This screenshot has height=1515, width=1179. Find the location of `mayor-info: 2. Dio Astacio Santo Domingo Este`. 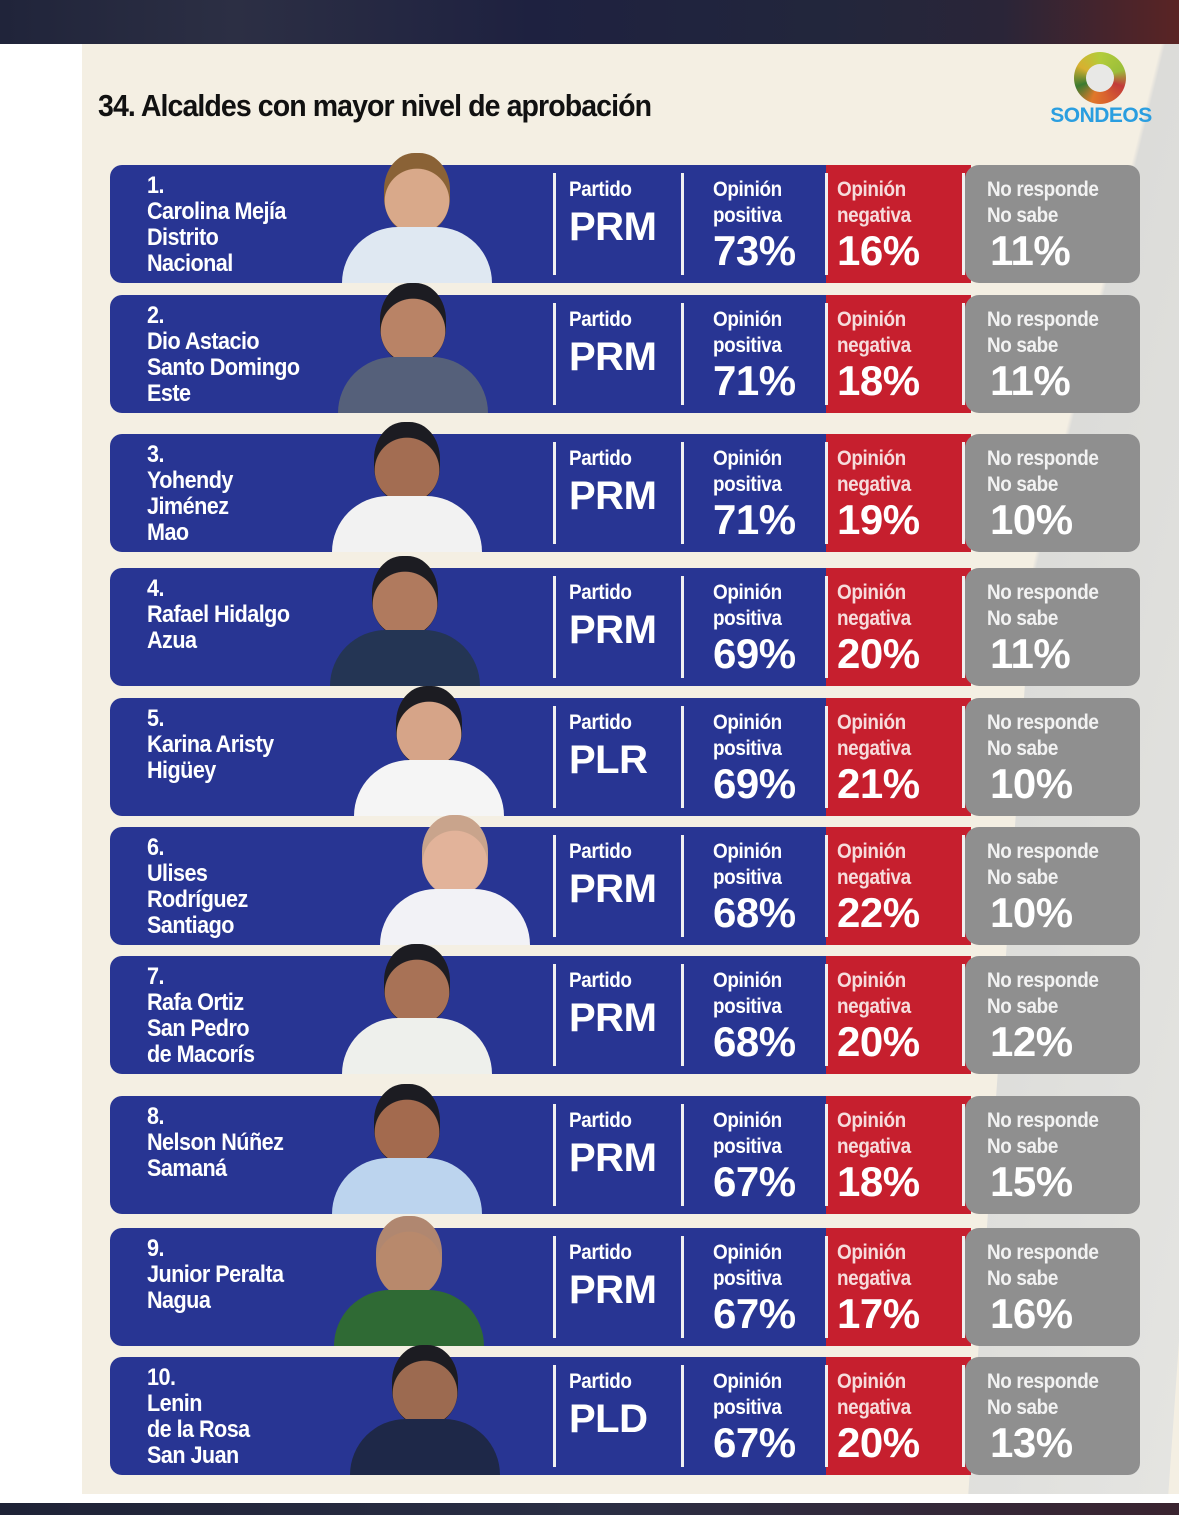

mayor-info: 2. Dio Astacio Santo Domingo Este is located at coordinates (223, 355).